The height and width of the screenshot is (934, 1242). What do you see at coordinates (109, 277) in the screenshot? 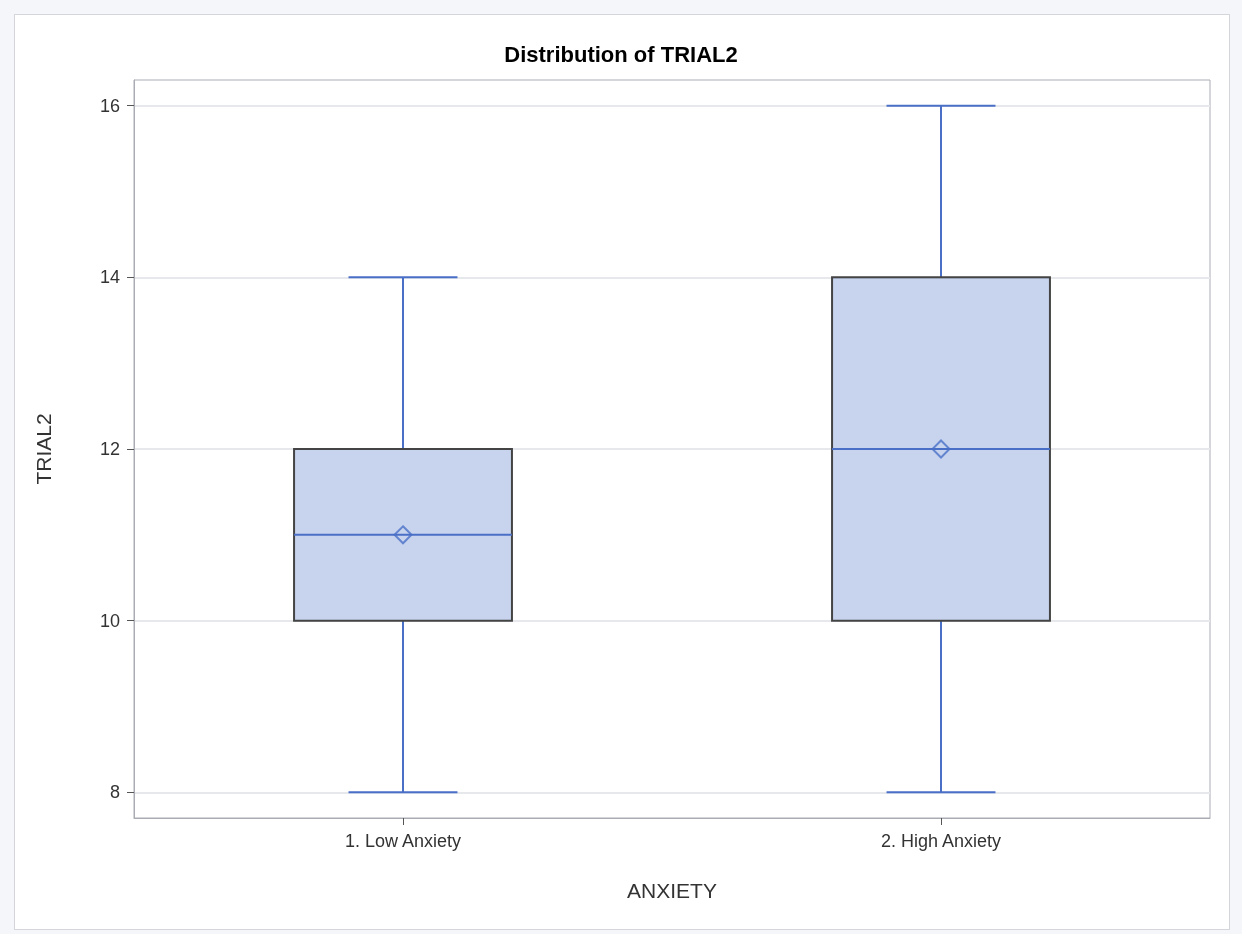
I see `y-tick-label: 14` at bounding box center [109, 277].